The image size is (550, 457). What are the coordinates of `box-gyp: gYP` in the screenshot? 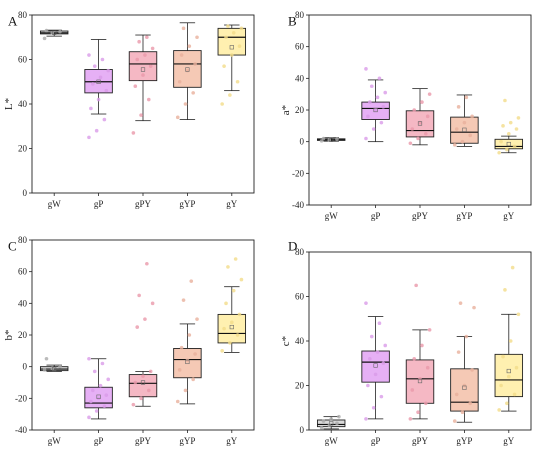 It's located at (187, 115).